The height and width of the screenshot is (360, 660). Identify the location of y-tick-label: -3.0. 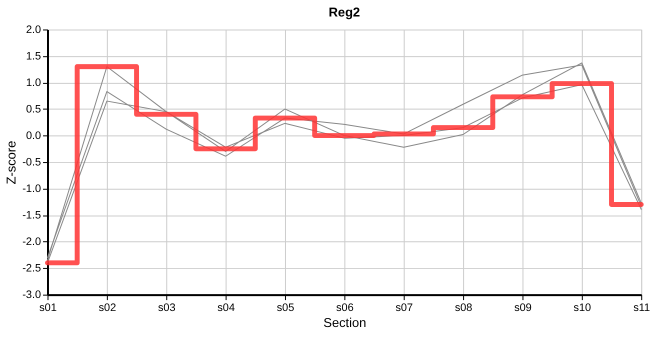
(32, 295).